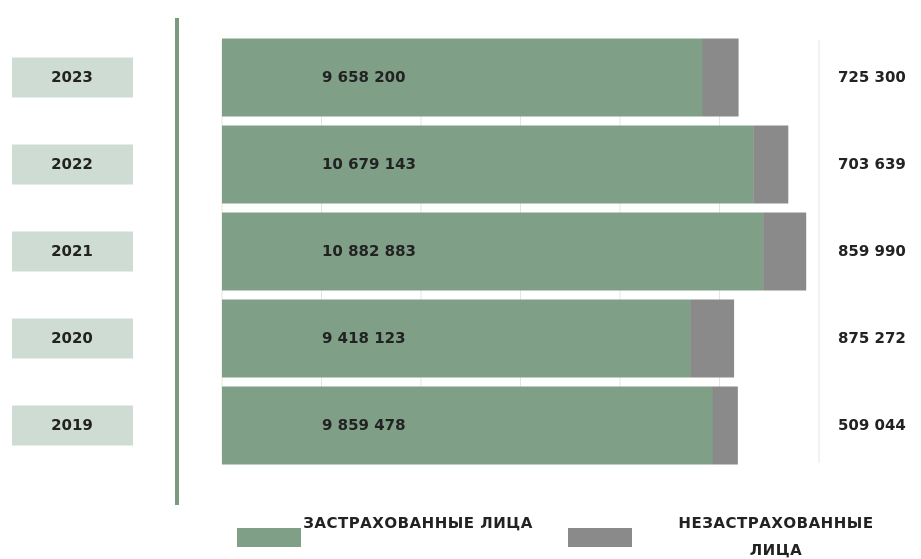 This screenshot has height=559, width=921. I want to click on value-label: 9 658 200, so click(364, 77).